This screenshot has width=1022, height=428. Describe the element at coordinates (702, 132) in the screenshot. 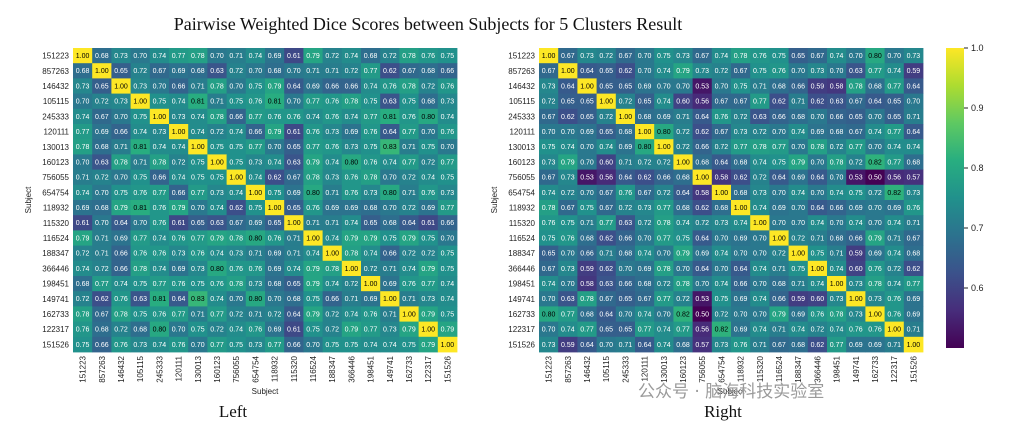

I see `cell-value-label: 0.62` at that location.